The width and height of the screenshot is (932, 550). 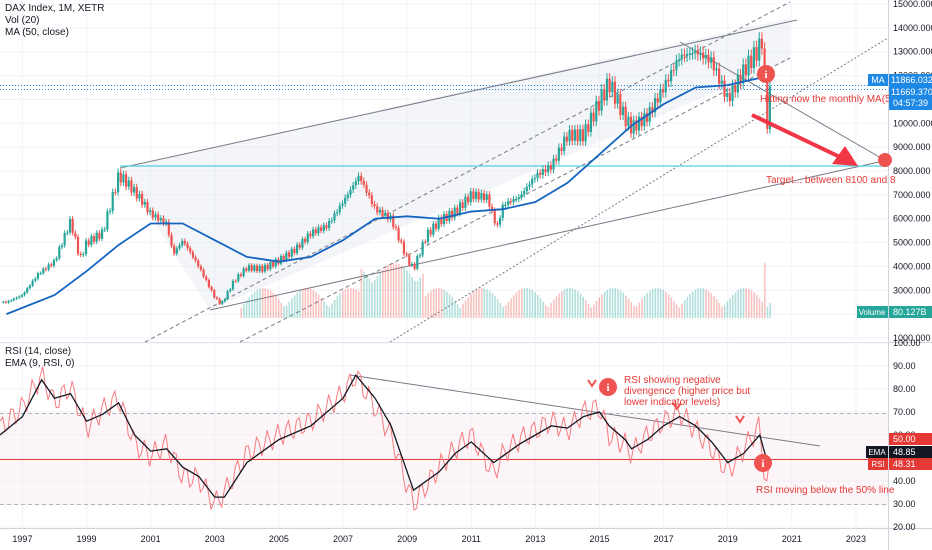 I want to click on target-arrow-shaft, so click(x=797, y=136).